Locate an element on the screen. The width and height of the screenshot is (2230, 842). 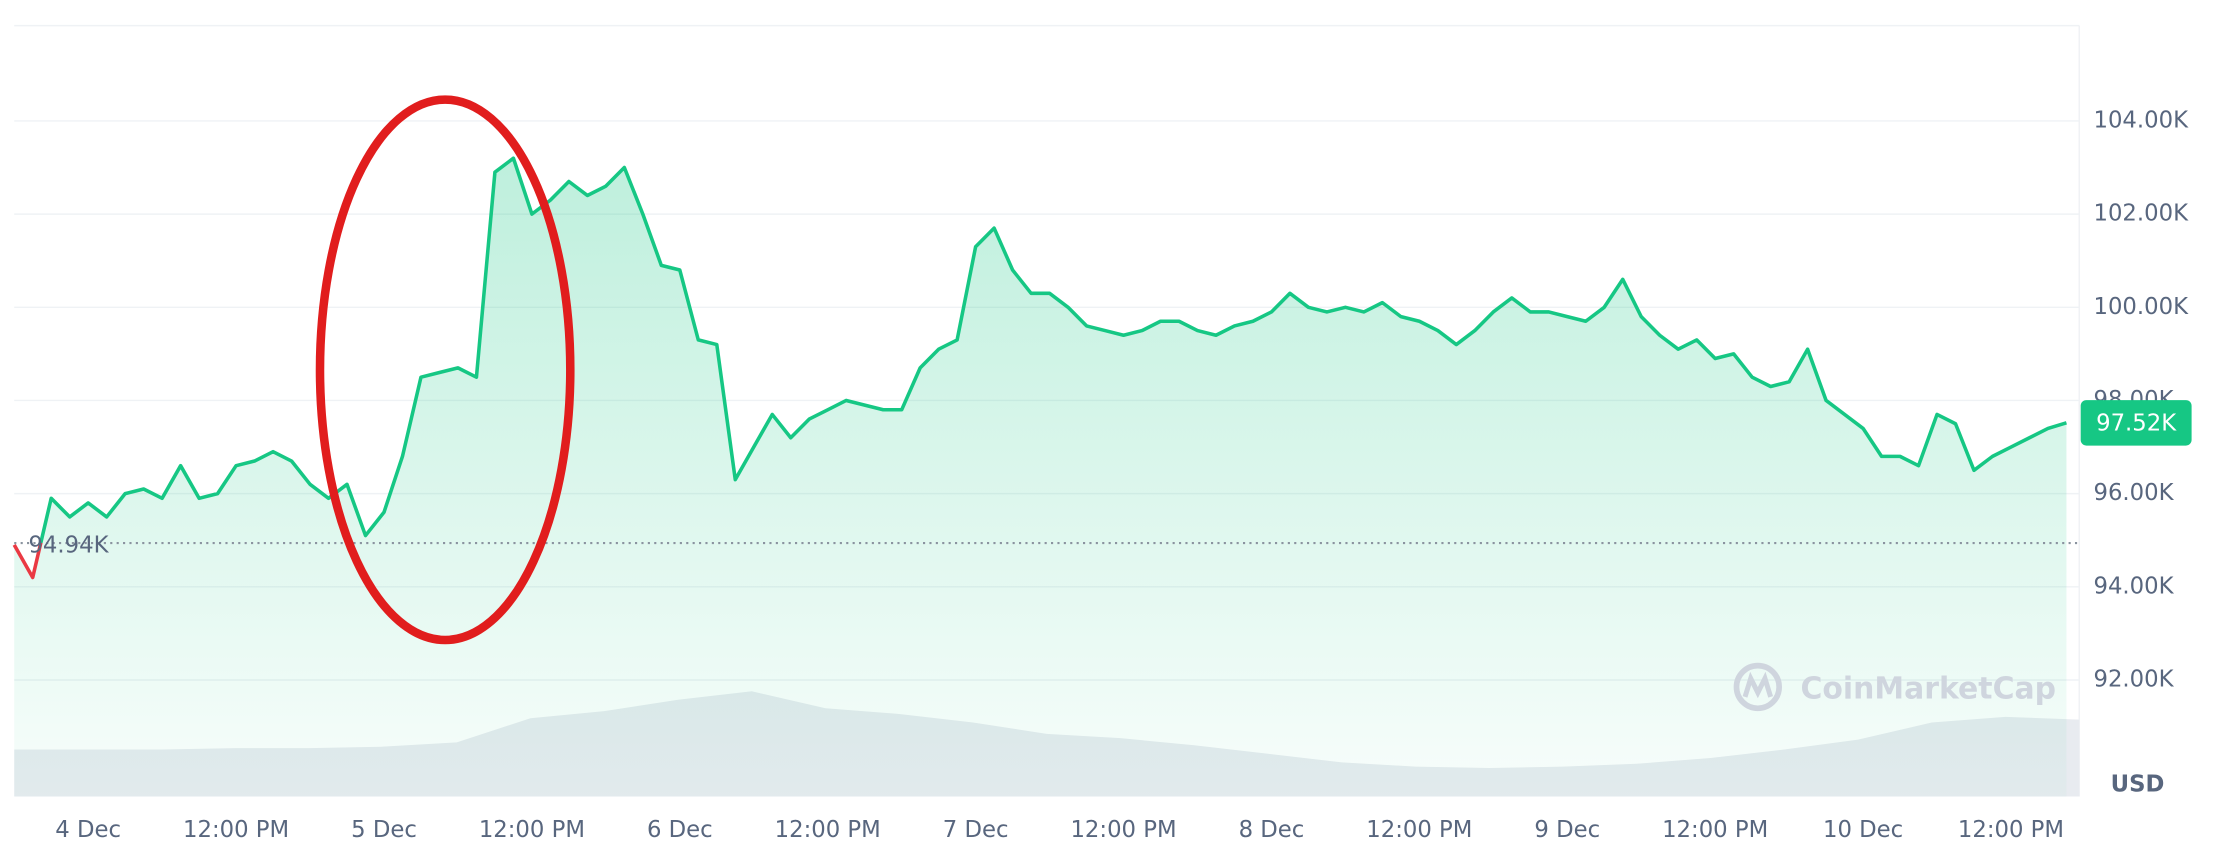
watermark-logo is located at coordinates (1758, 687).